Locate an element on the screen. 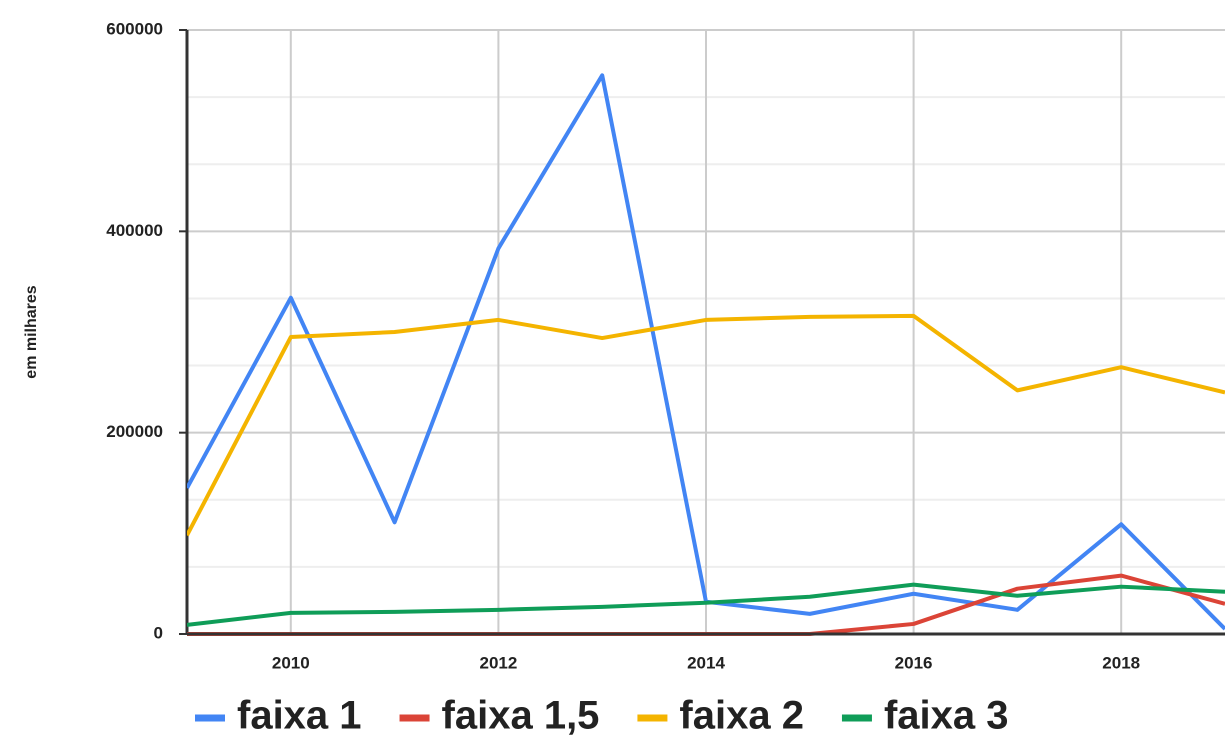 The height and width of the screenshot is (743, 1225). legend-label: faixa 1 is located at coordinates (299, 716).